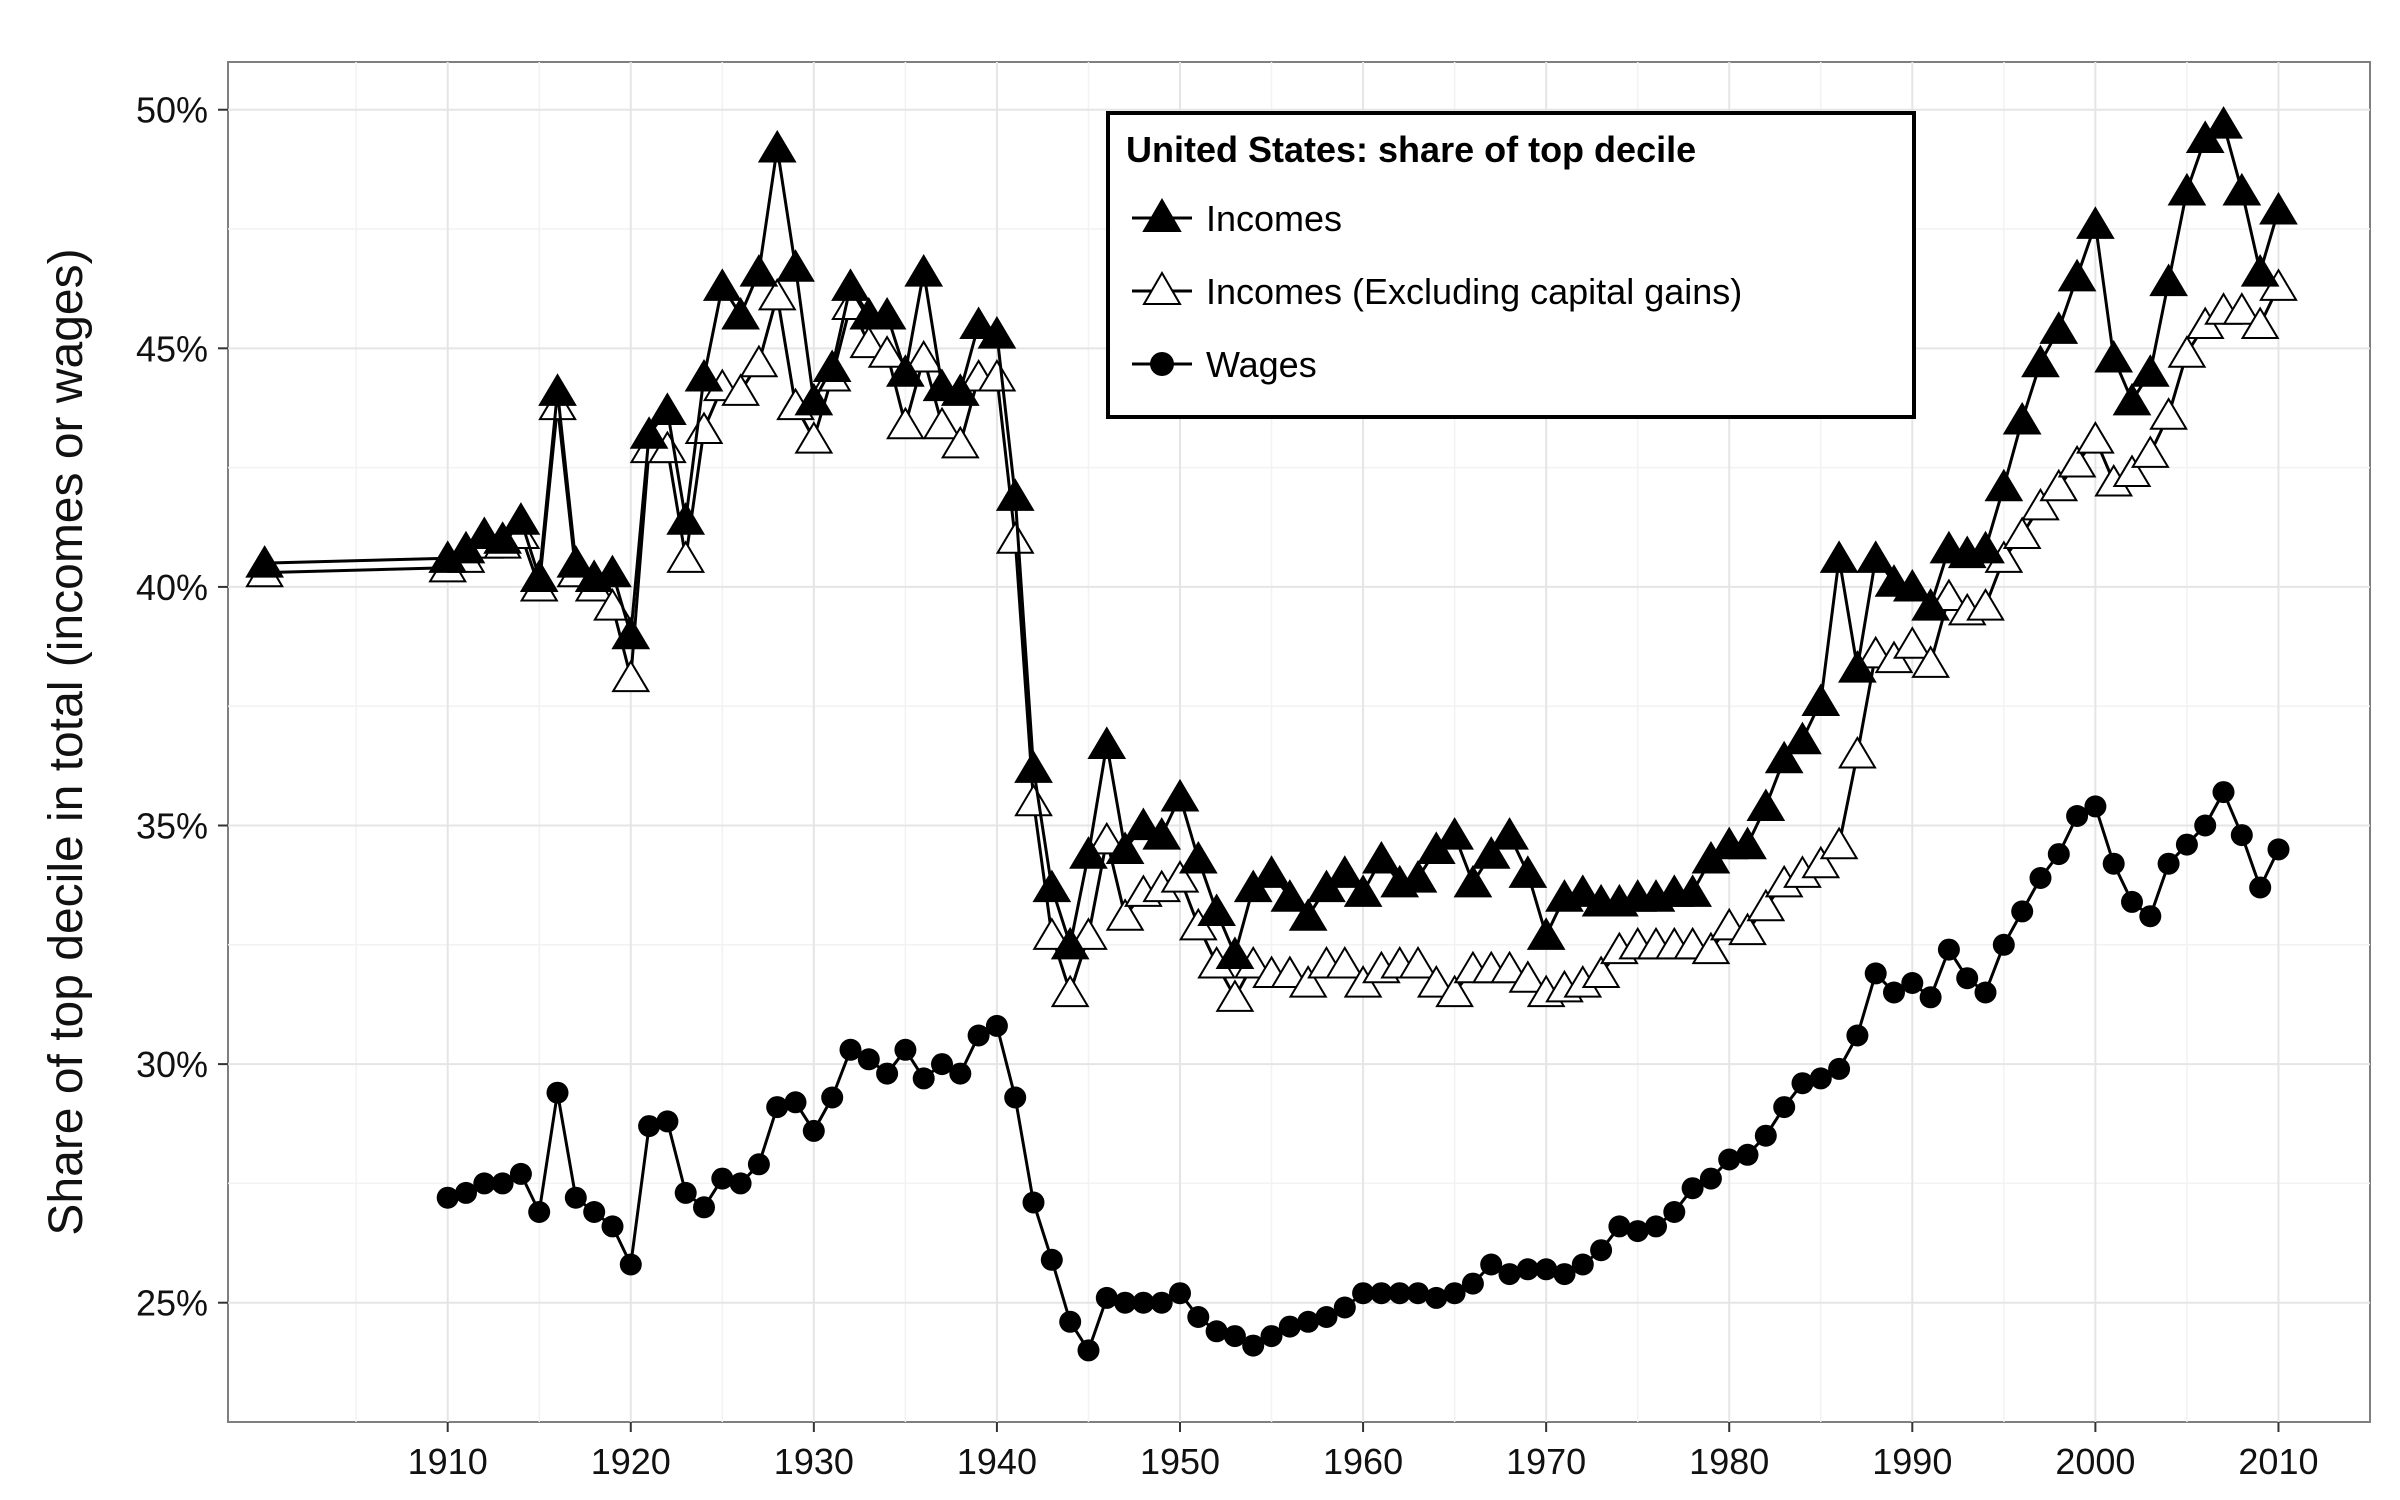  Describe the element at coordinates (172, 110) in the screenshot. I see `y-tick-label: 50%` at that location.